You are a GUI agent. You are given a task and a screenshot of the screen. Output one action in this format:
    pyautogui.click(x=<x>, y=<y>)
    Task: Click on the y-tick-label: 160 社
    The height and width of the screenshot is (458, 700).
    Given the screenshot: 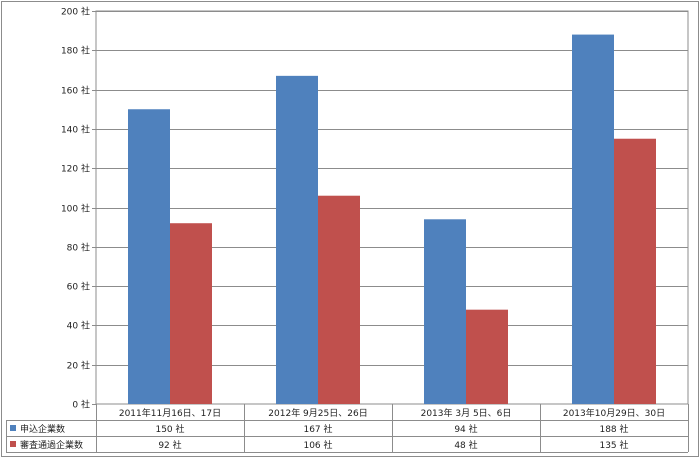 What is the action you would take?
    pyautogui.click(x=75, y=91)
    